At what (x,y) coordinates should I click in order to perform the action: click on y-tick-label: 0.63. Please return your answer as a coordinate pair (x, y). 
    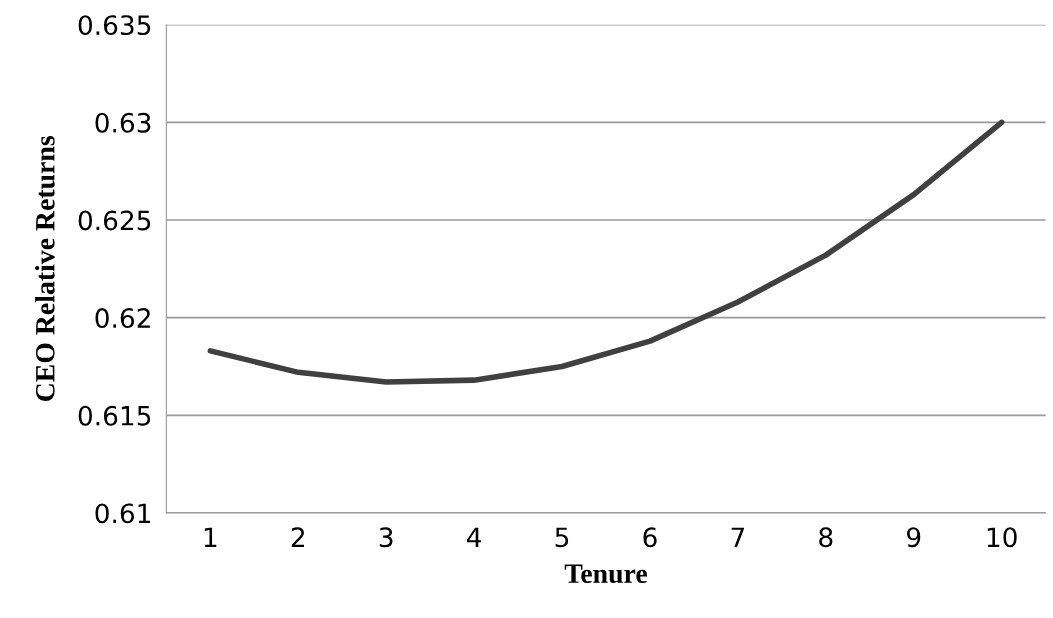
    Looking at the image, I should click on (123, 122).